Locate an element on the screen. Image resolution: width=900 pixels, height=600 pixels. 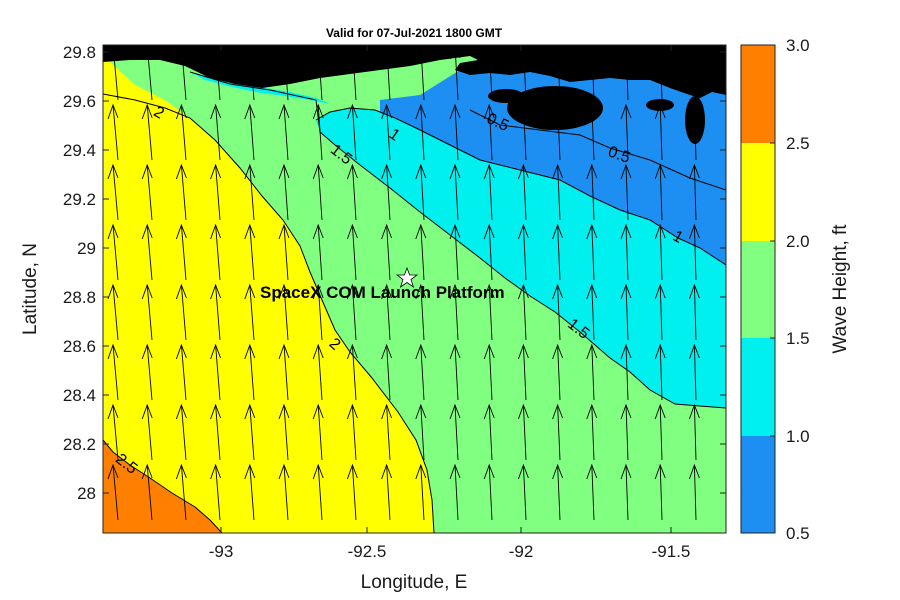
y-tick-label: 29.6 is located at coordinates (79, 101).